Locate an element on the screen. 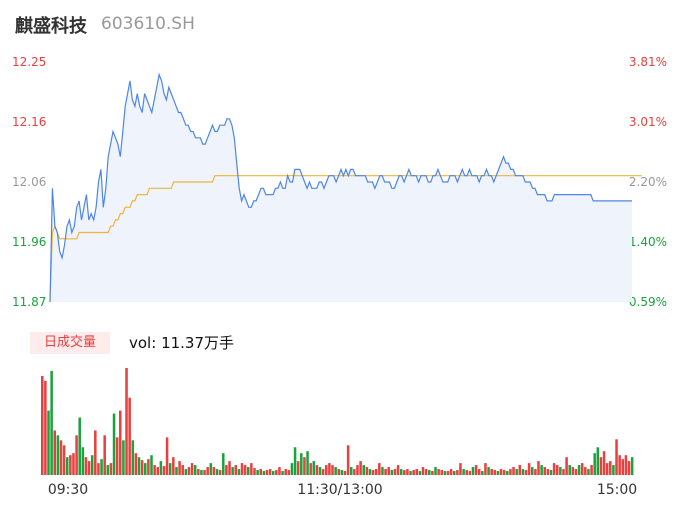 The width and height of the screenshot is (686, 524). volume-tab: 日成交量 is located at coordinates (70, 343).